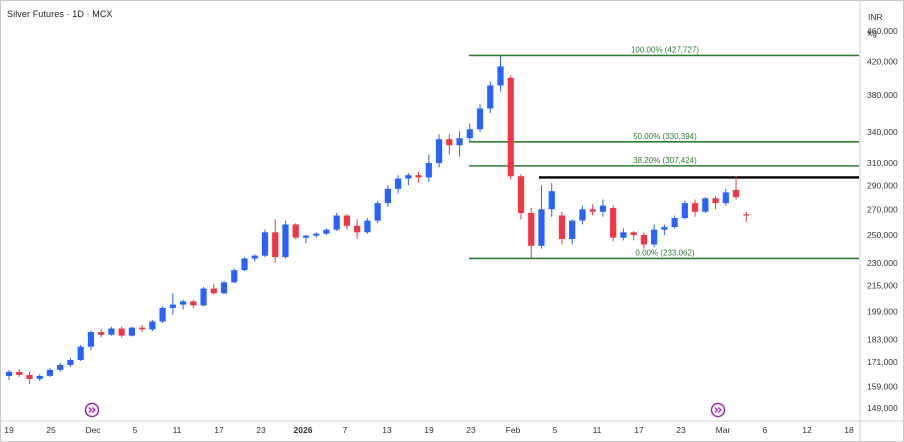 The height and width of the screenshot is (442, 904). I want to click on currency-label: INR, so click(875, 17).